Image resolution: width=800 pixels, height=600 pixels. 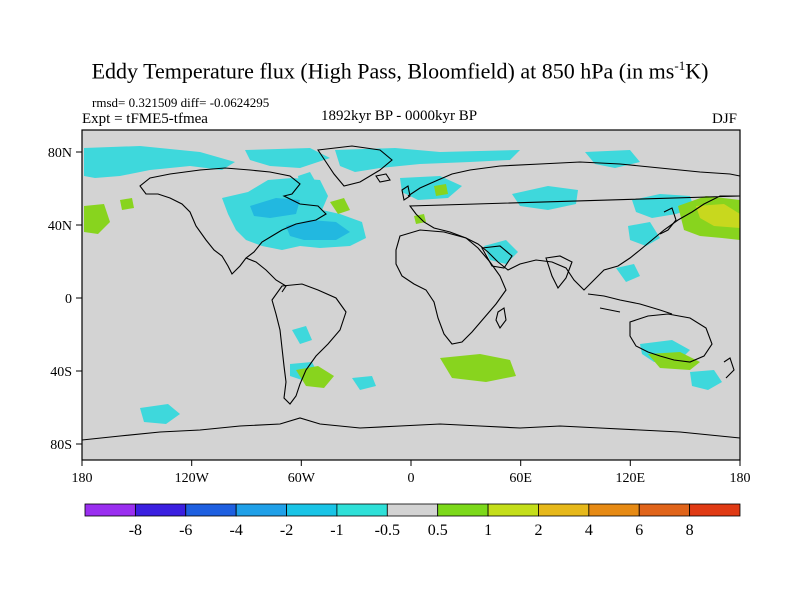 I want to click on eurasia-coast, so click(x=573, y=226).